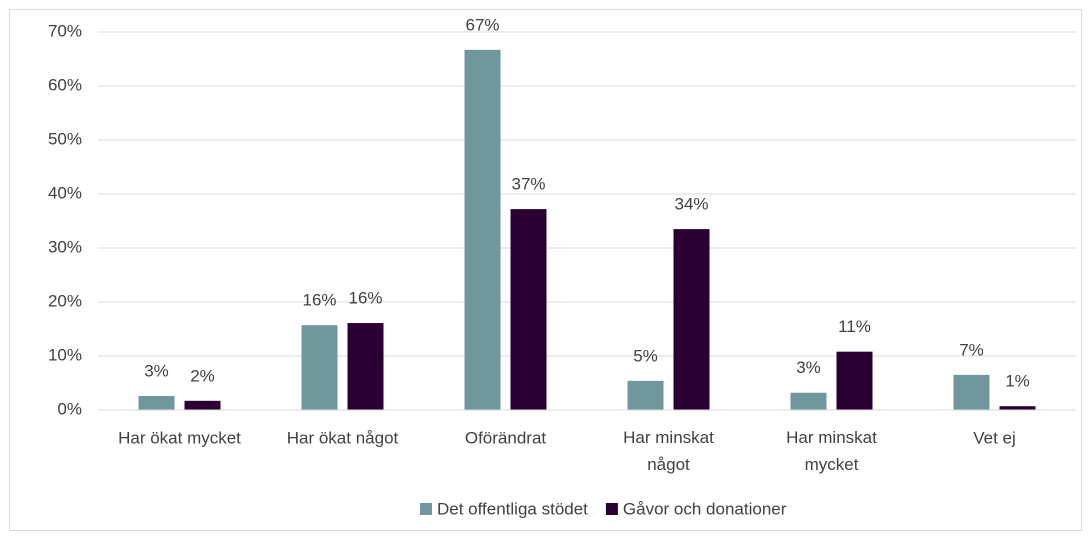 This screenshot has width=1091, height=540. I want to click on data-label: 67%, so click(482, 24).